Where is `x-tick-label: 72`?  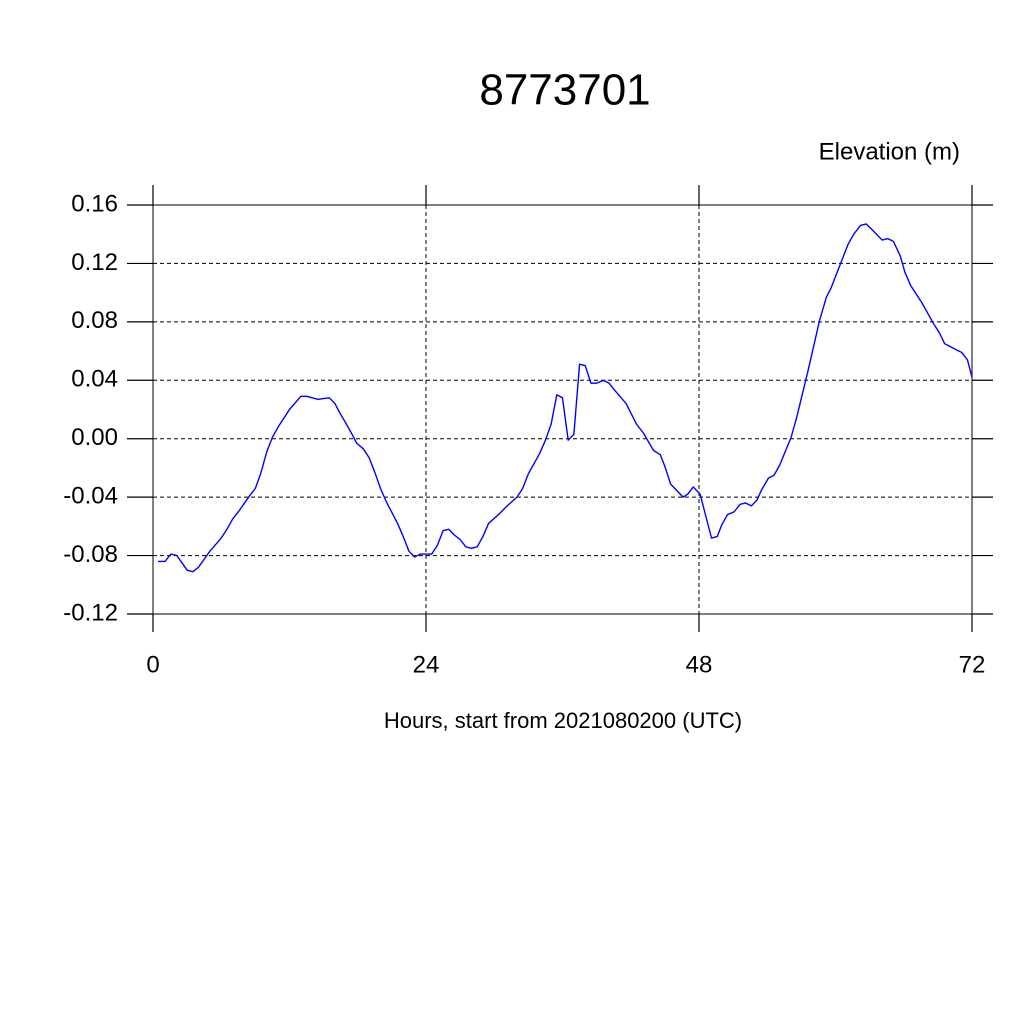 x-tick-label: 72 is located at coordinates (972, 664).